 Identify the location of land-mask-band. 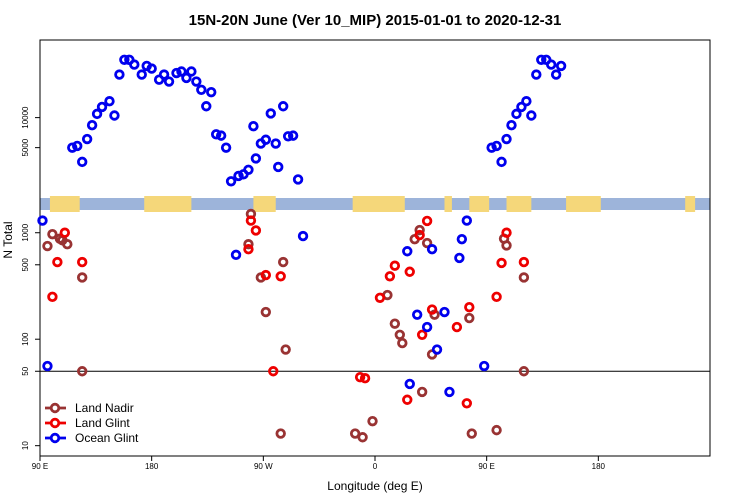
(375, 204).